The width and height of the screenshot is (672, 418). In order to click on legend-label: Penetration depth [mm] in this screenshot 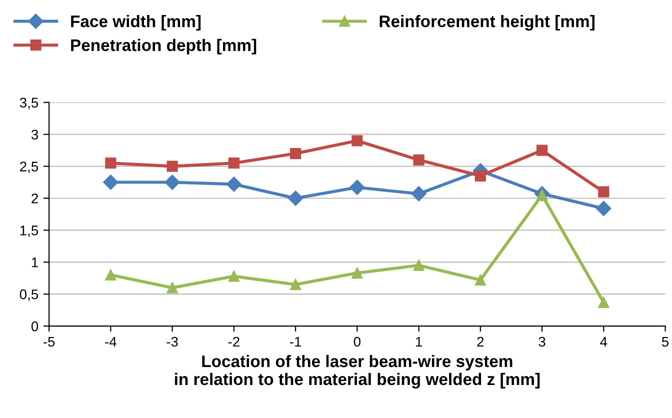, I will do `click(163, 46)`.